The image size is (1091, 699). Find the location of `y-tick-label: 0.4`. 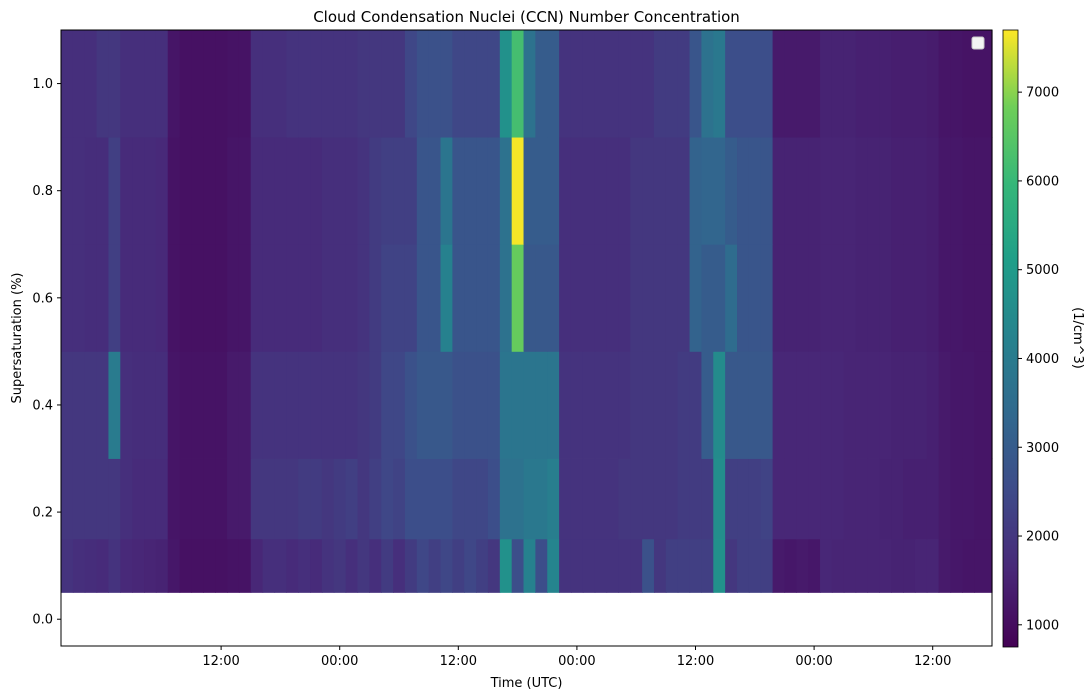

y-tick-label: 0.4 is located at coordinates (42, 405).